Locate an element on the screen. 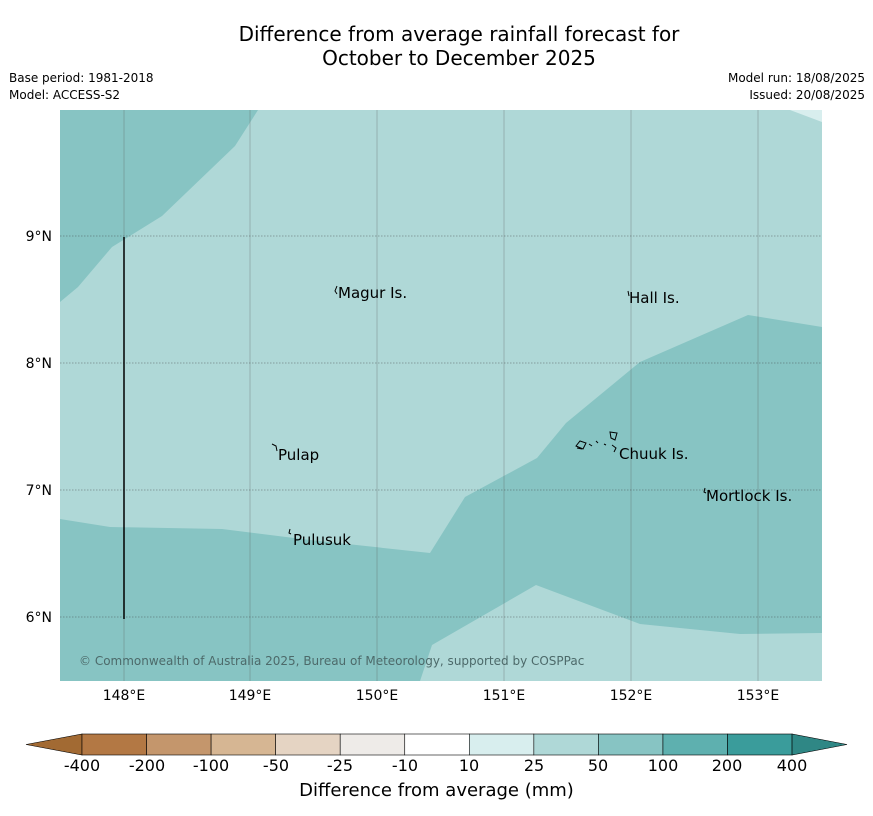 Image resolution: width=873 pixels, height=816 pixels. longitude-labels: 148°E 149°E 150°E 151°E 152°E 153°E is located at coordinates (441, 696).